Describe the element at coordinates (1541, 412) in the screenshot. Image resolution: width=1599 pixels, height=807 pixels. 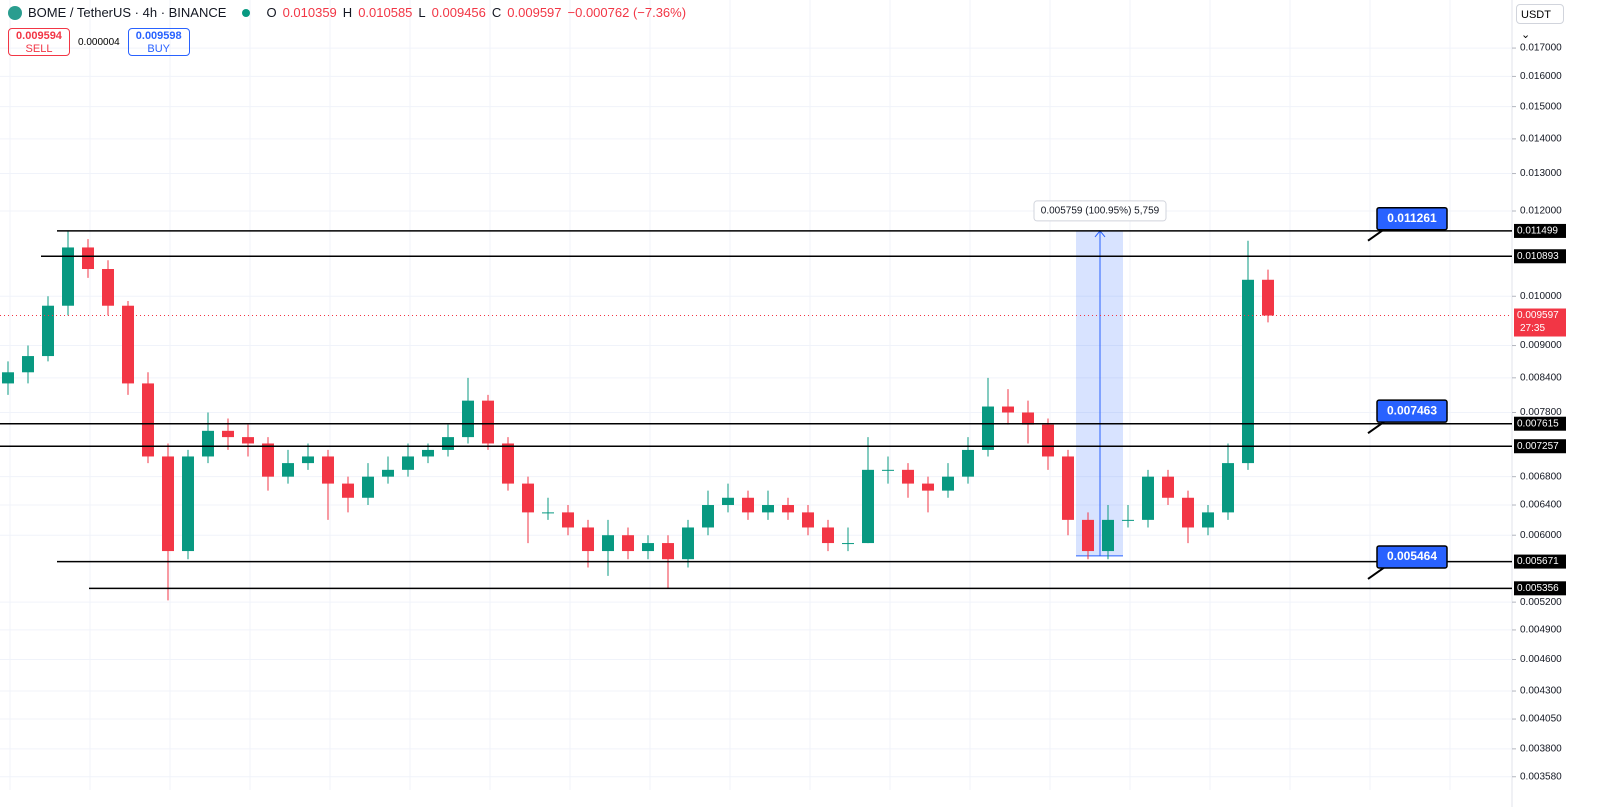
I see `y-tick-label: 0.007800` at that location.